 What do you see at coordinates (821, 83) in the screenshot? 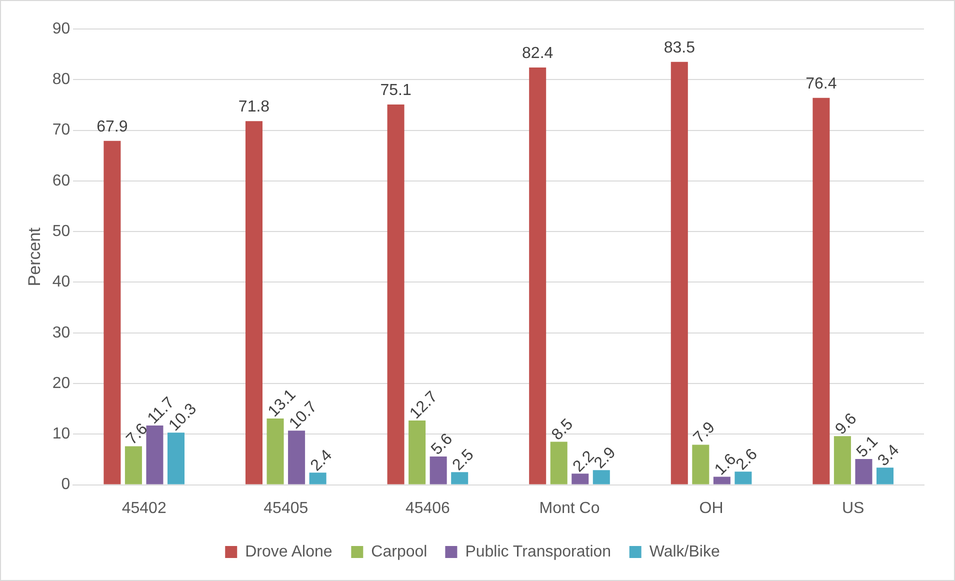
I see `data-label: 76.4` at bounding box center [821, 83].